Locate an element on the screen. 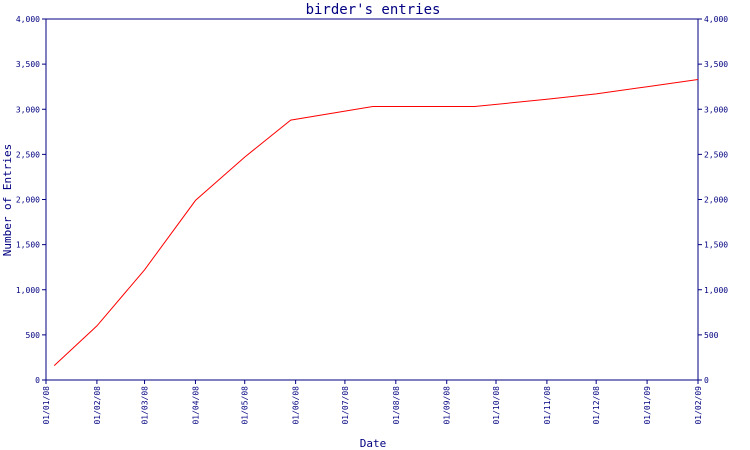 This screenshot has width=750, height=450. left-axis: 0 500 1,000 1,500 2,000 2,500 3,000 3,500 4,000 is located at coordinates (31, 200).